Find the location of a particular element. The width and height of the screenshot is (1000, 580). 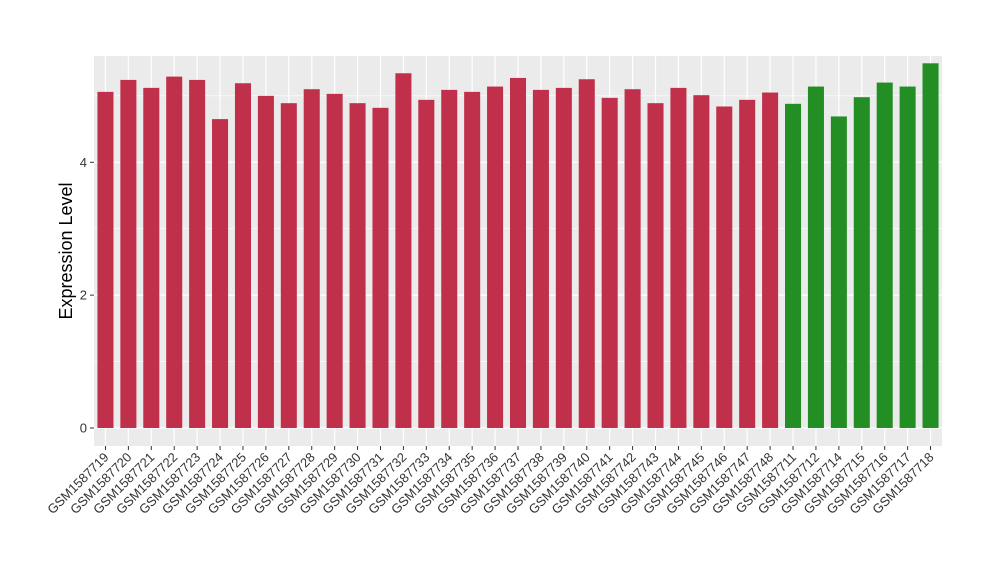

bar-GSM1587741 is located at coordinates (609, 262).